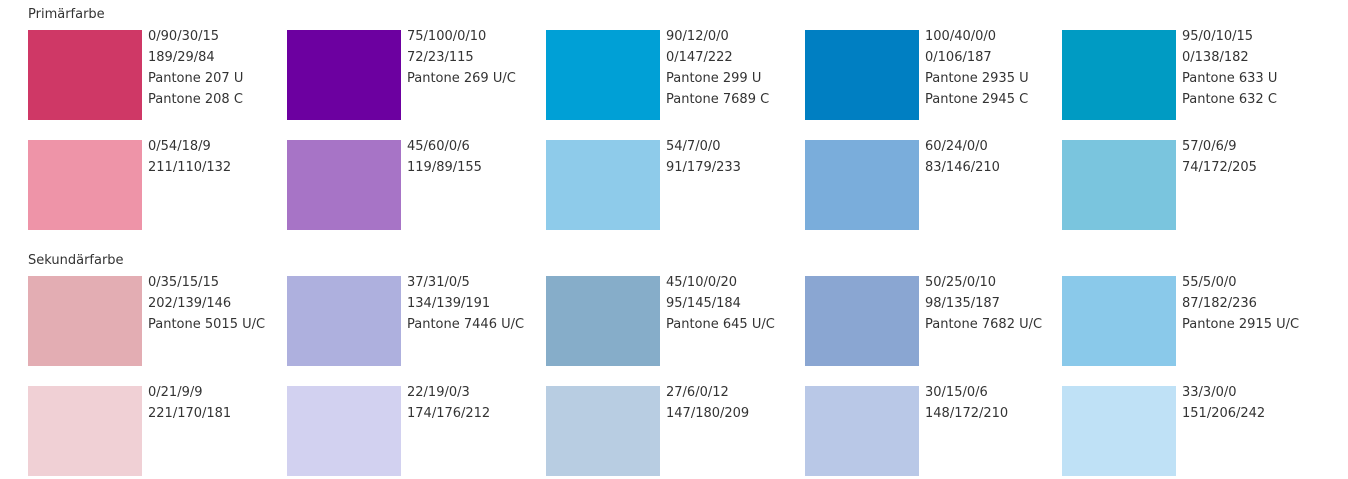 This screenshot has width=1348, height=479. I want to click on color-value: 221/170/181, so click(190, 413).